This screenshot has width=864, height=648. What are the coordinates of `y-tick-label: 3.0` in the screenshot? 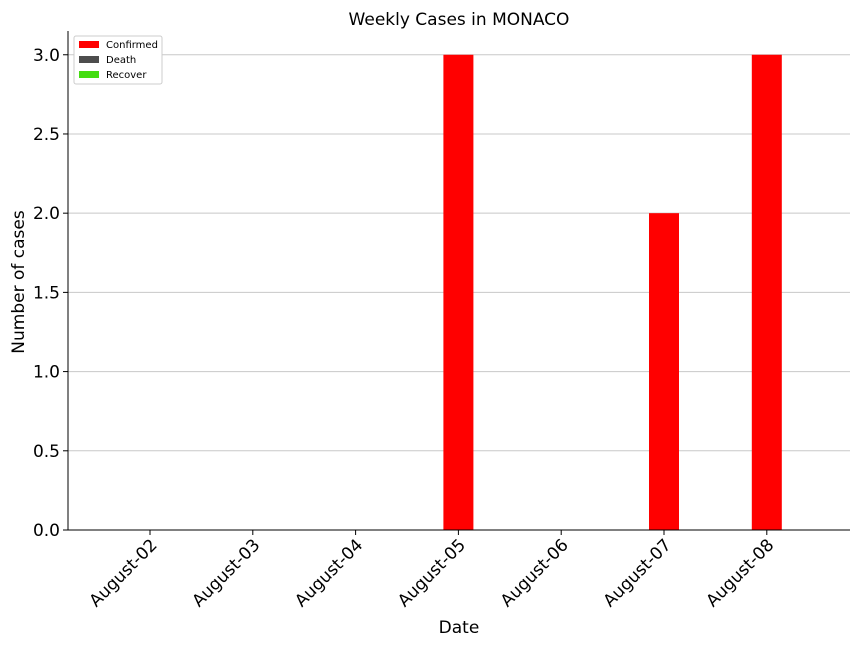 It's located at (46, 56).